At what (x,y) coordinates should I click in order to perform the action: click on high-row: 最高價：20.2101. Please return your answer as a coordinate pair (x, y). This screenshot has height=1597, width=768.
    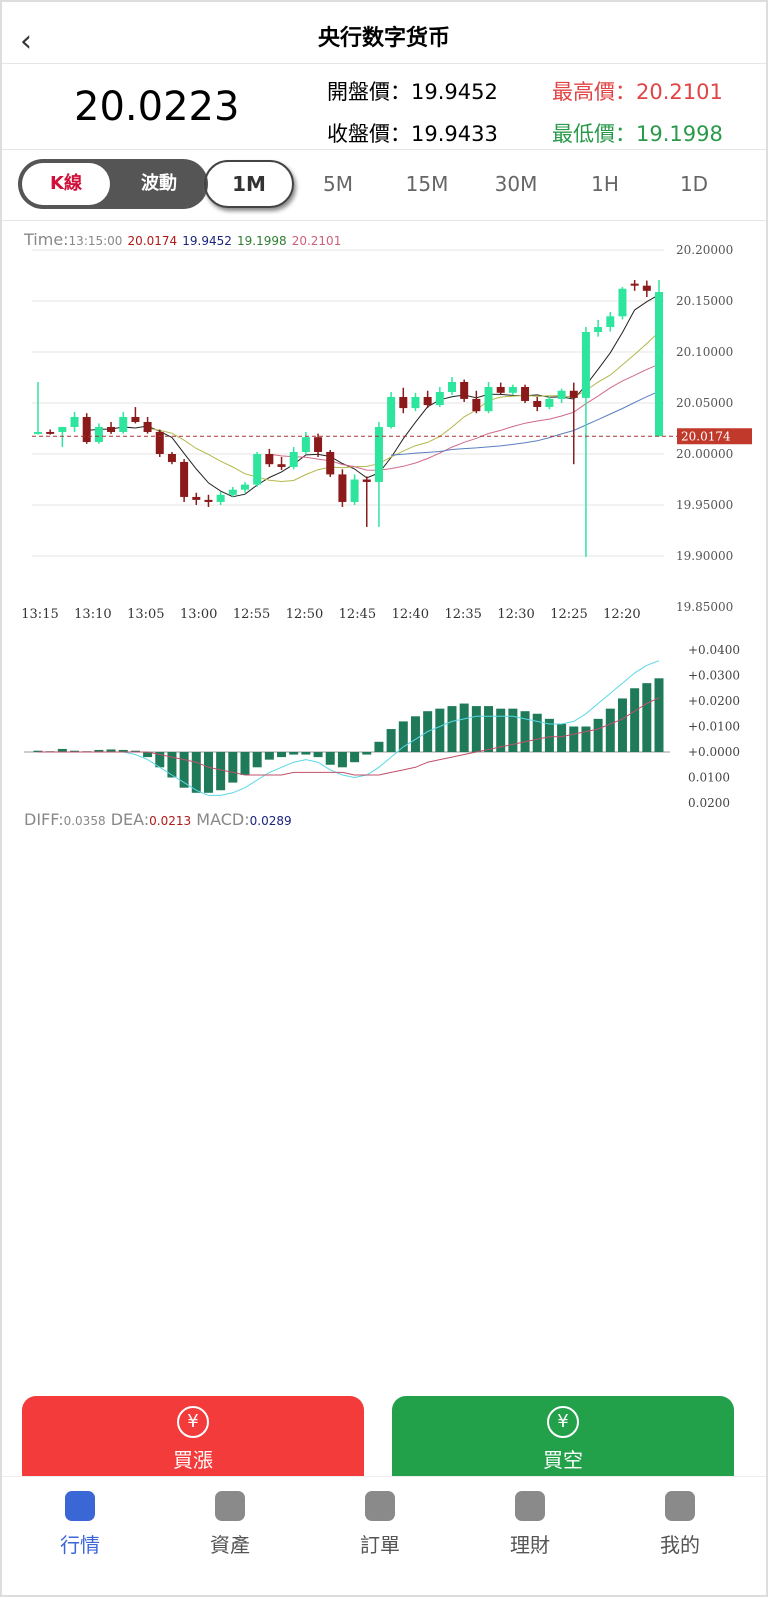
    Looking at the image, I should click on (637, 91).